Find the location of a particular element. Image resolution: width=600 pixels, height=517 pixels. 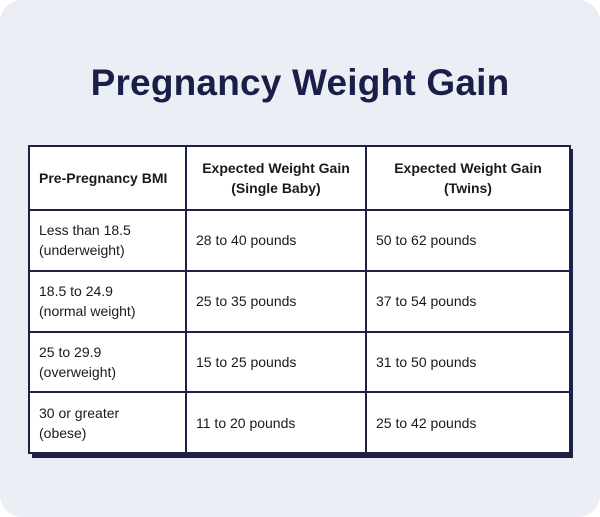

bmi-category: (overweight) is located at coordinates (78, 371).